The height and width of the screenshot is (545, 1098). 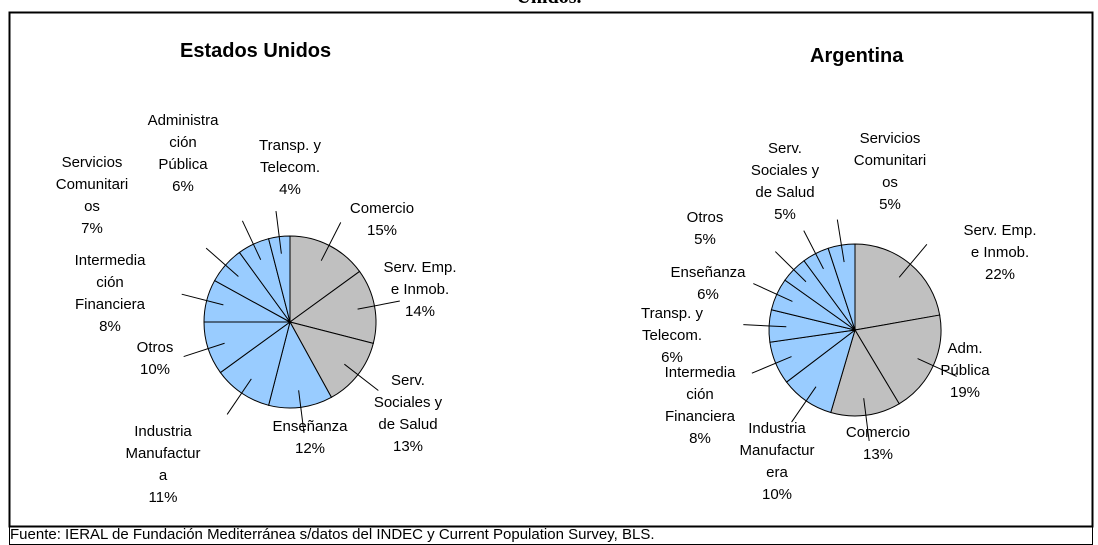 I want to click on value-label: 7%, so click(x=92, y=228).